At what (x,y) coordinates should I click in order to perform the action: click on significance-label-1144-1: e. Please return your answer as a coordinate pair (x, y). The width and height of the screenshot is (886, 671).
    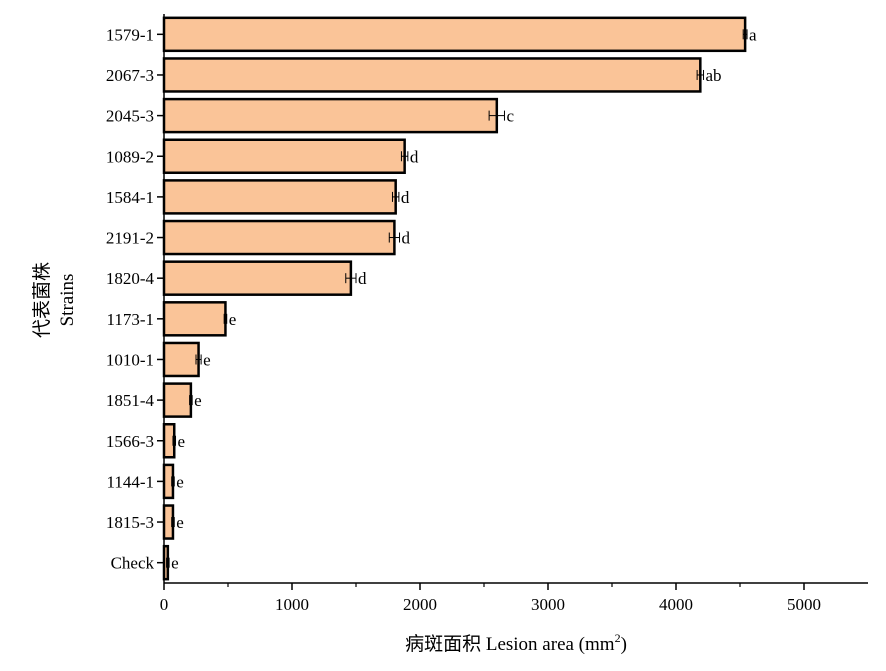
    Looking at the image, I should click on (180, 481).